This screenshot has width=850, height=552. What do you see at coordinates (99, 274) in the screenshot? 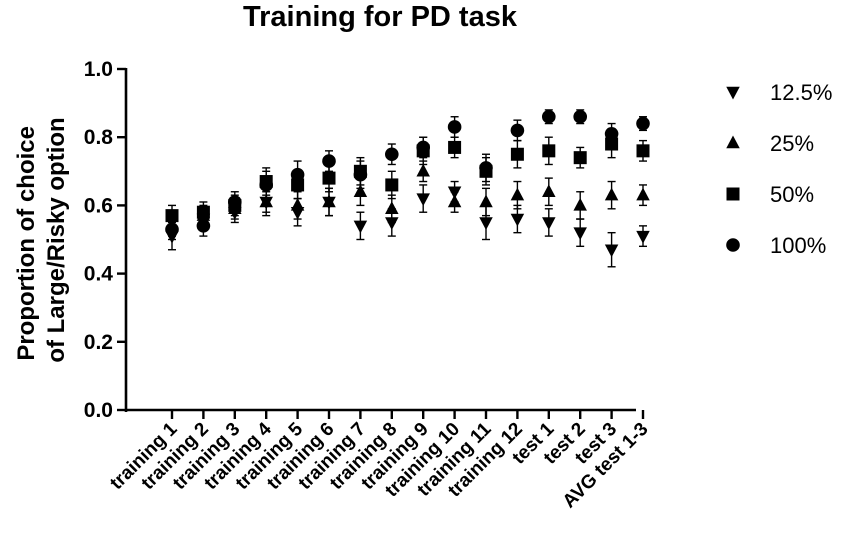
I see `y-tick-label: 0.4` at bounding box center [99, 274].